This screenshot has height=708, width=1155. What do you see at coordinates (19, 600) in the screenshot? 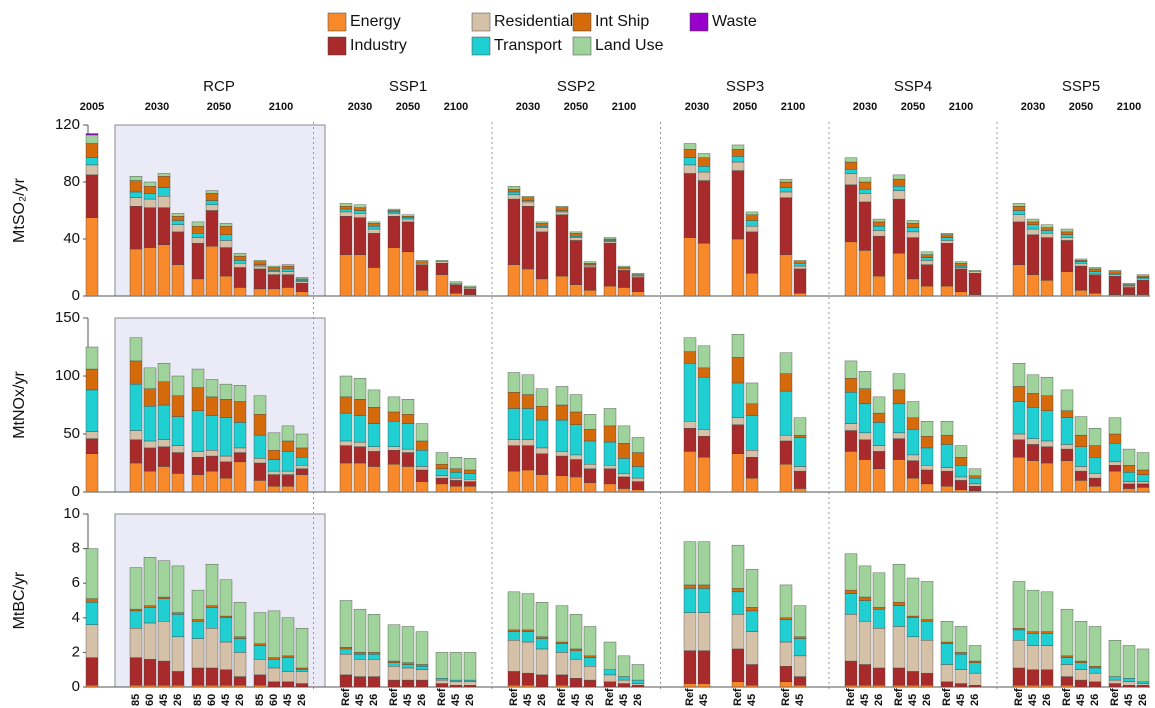
I see `y-axis-label: MtBC/yr` at bounding box center [19, 600].